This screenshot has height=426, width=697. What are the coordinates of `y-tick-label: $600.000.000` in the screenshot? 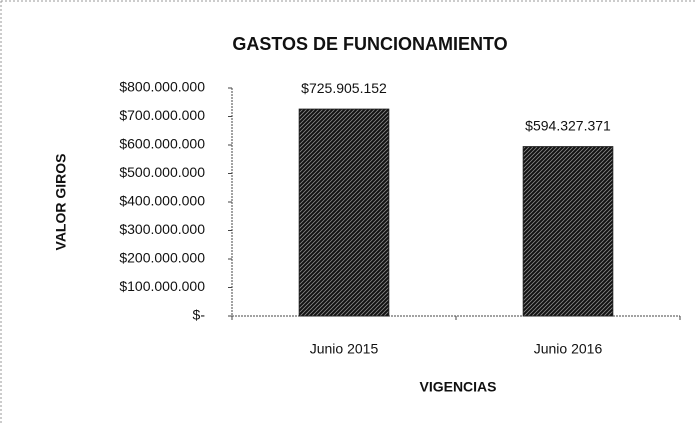 It's located at (162, 144).